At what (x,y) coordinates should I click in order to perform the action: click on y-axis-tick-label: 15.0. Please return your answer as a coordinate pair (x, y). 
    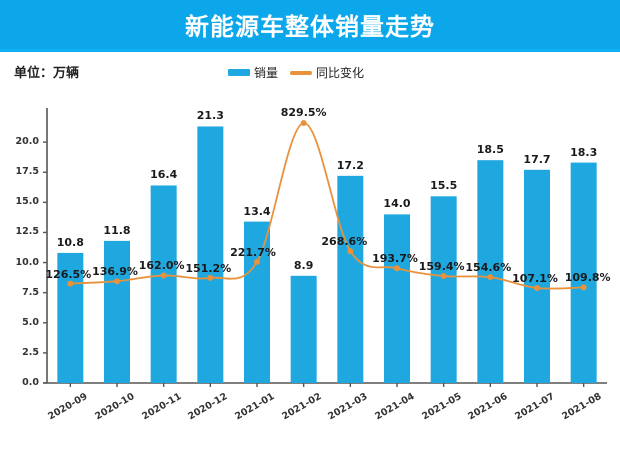
    Looking at the image, I should click on (27, 202).